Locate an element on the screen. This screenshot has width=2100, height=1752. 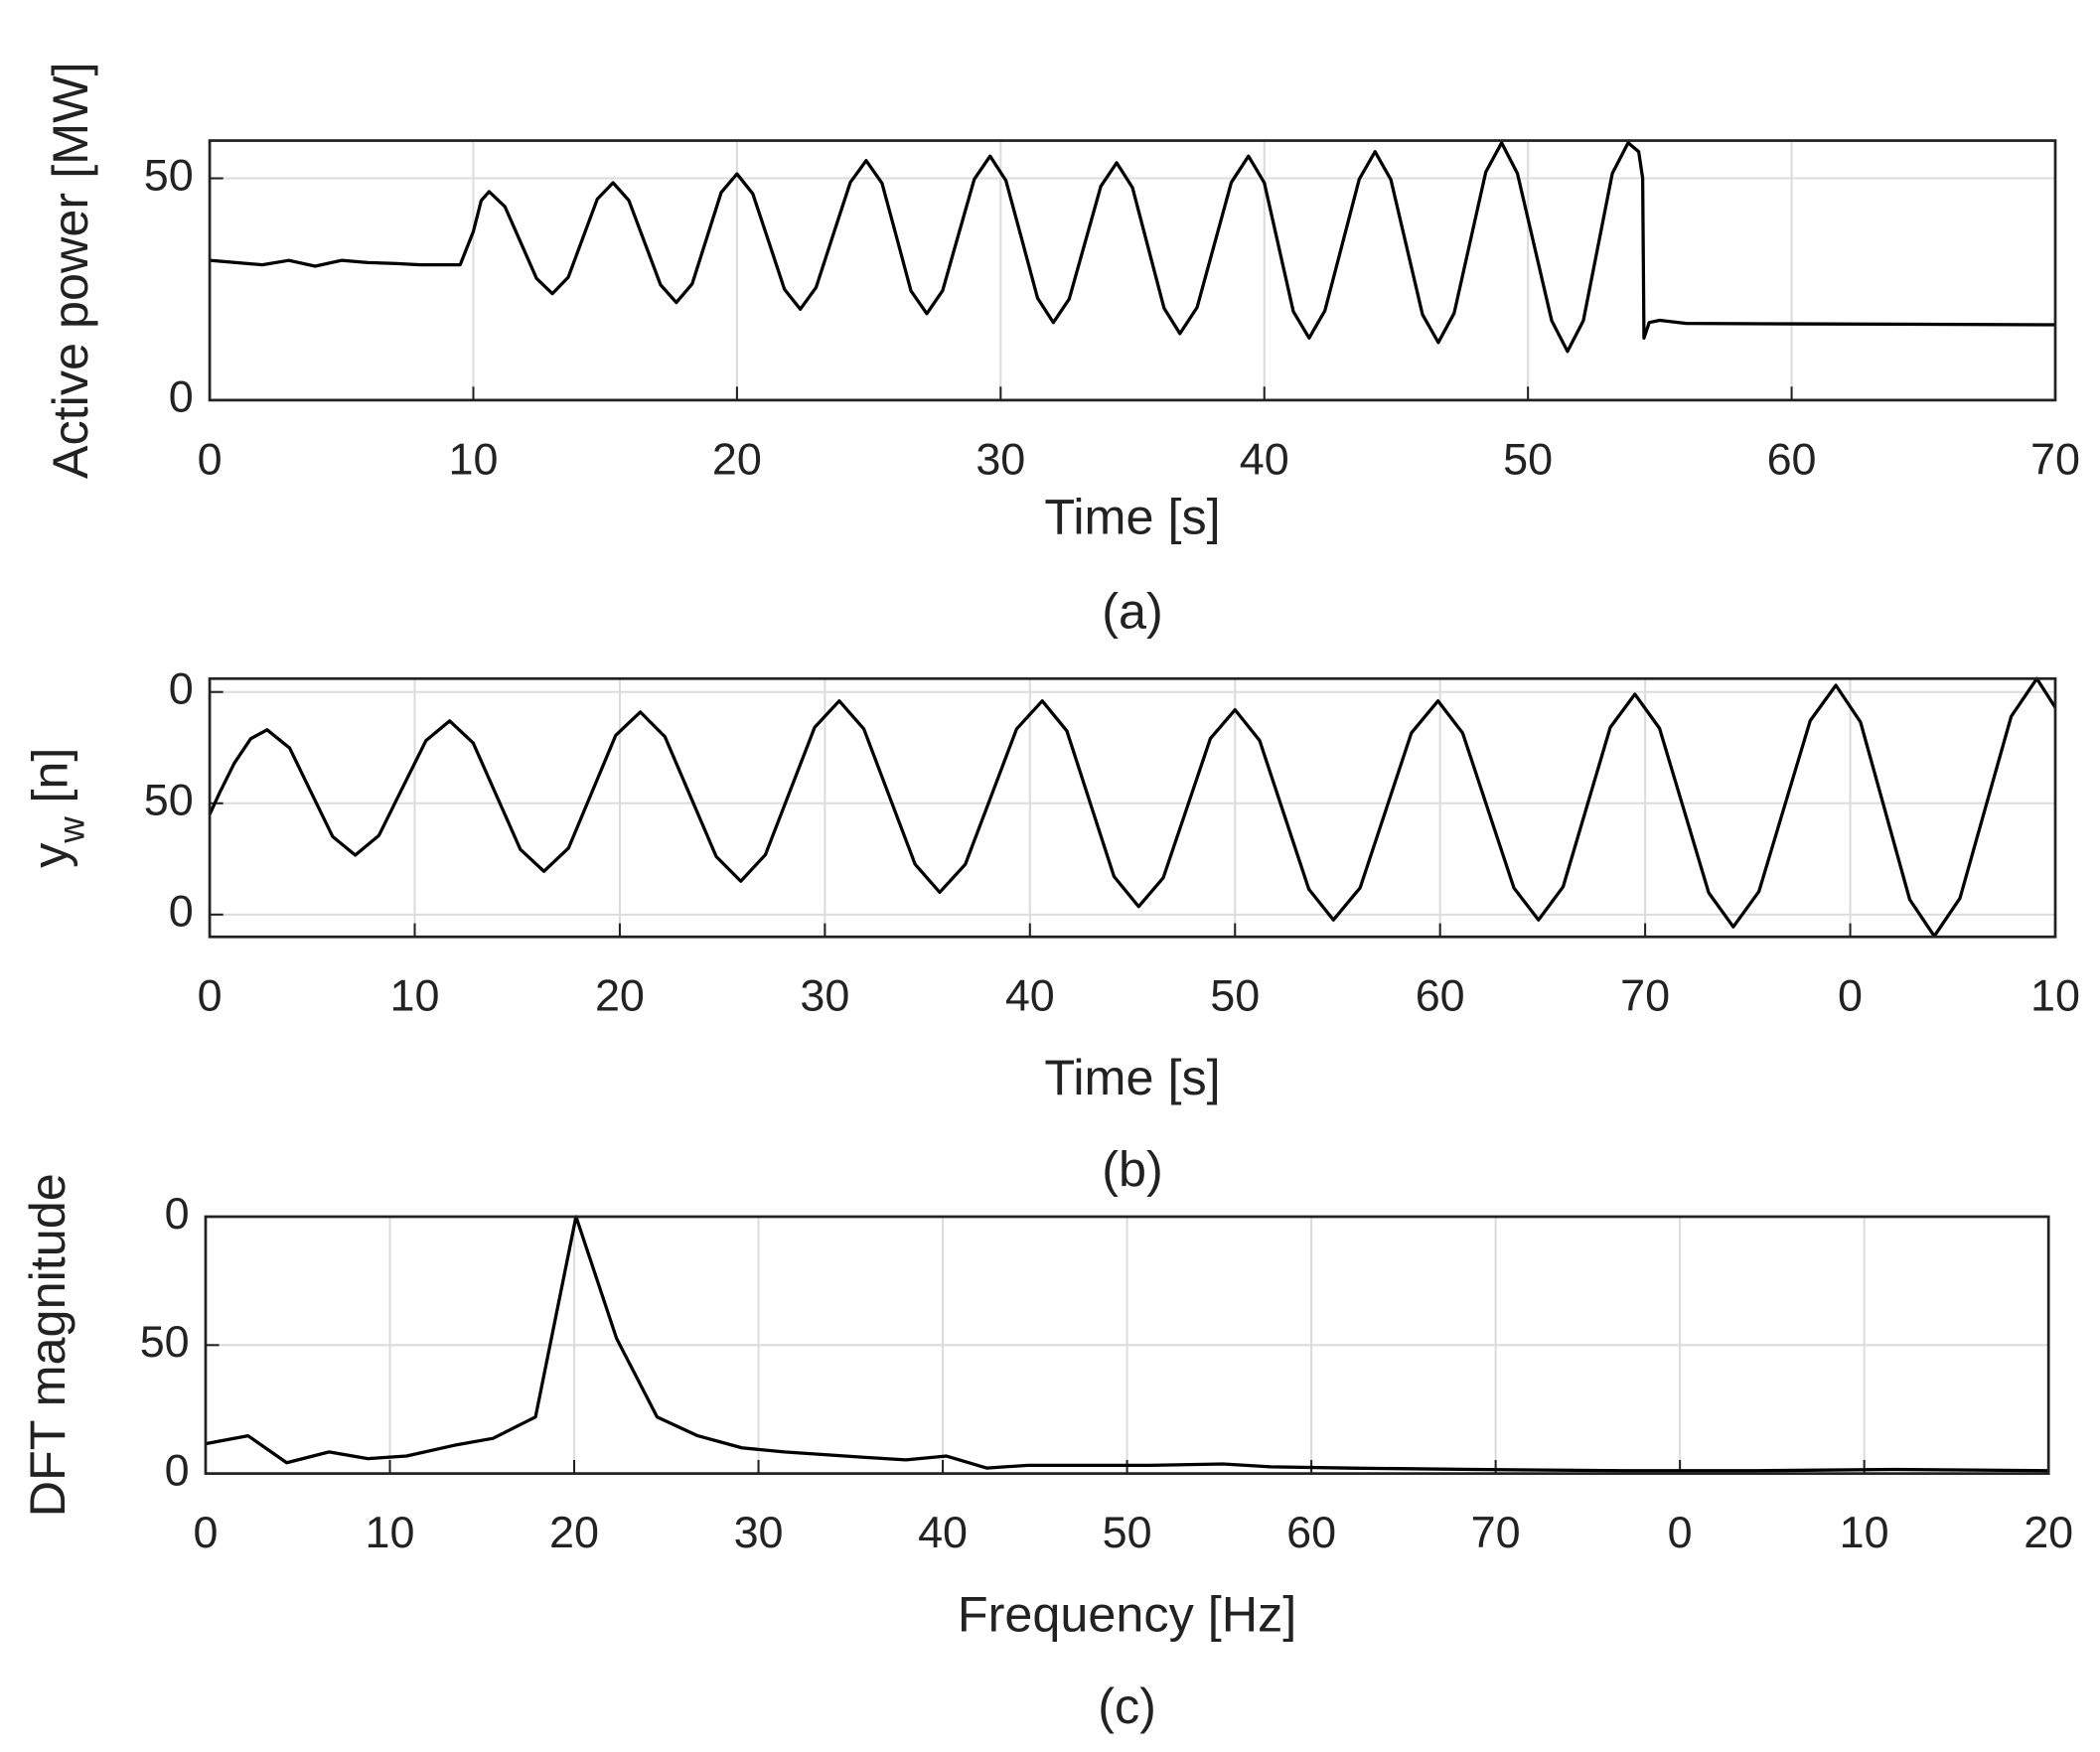
caption: (c) is located at coordinates (1127, 1706).